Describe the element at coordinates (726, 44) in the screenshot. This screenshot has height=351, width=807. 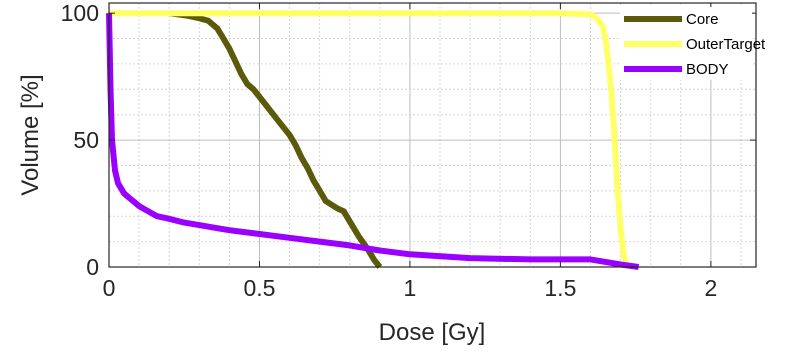
I see `legend-label-outertarget: OuterTarget` at that location.